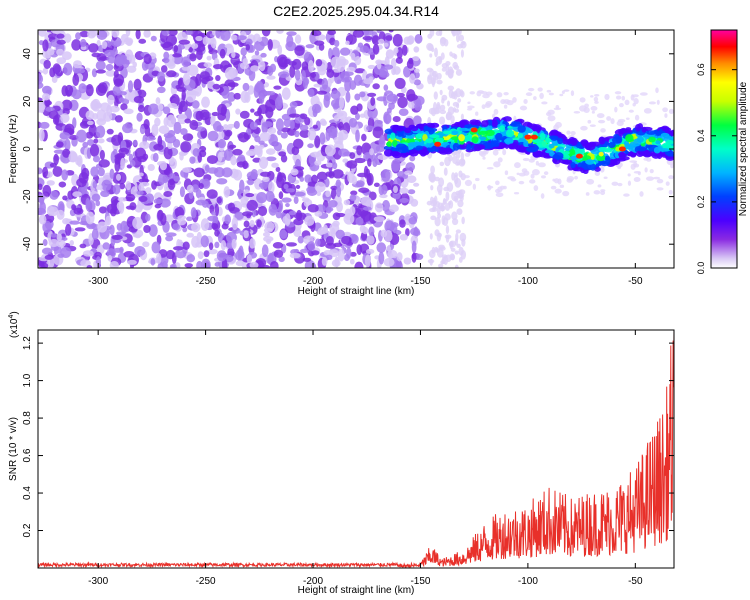 The height and width of the screenshot is (600, 750). I want to click on chart-title: C2E2.2025.295.04.34.R14, so click(356, 11).